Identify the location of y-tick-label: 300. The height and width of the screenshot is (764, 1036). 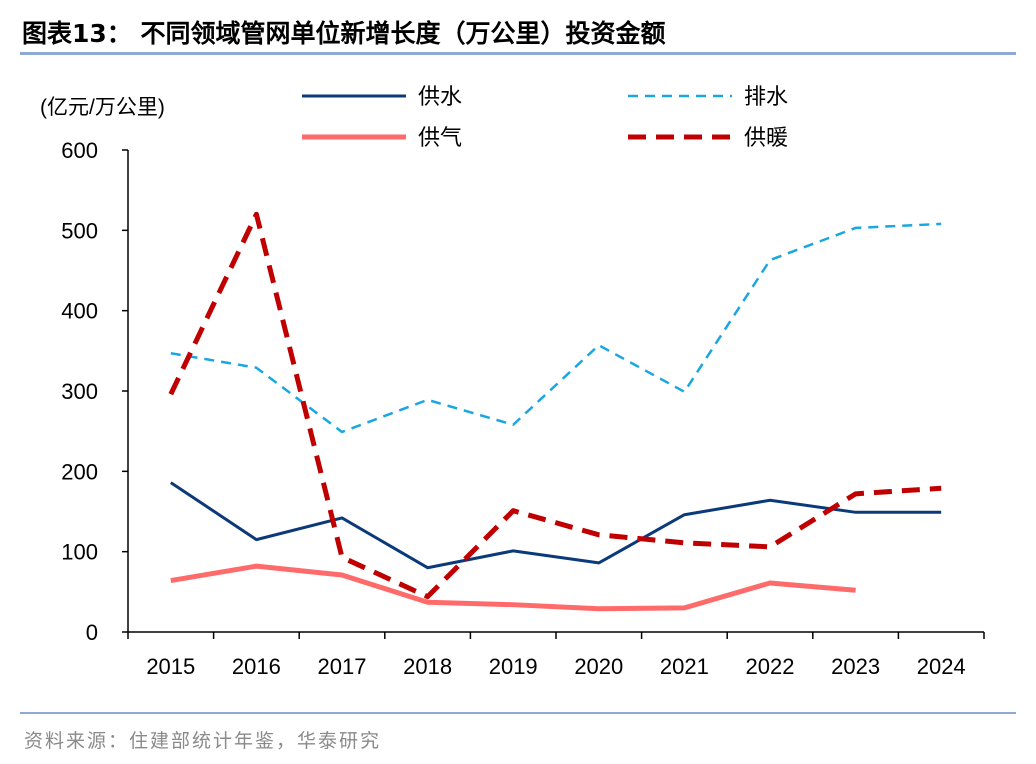
(79, 391).